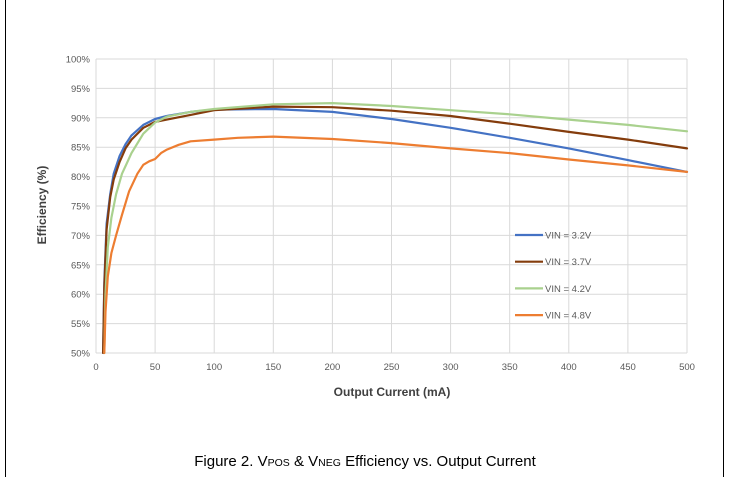 Image resolution: width=730 pixels, height=477 pixels. What do you see at coordinates (81, 148) in the screenshot?
I see `y-tick-label: 85%` at bounding box center [81, 148].